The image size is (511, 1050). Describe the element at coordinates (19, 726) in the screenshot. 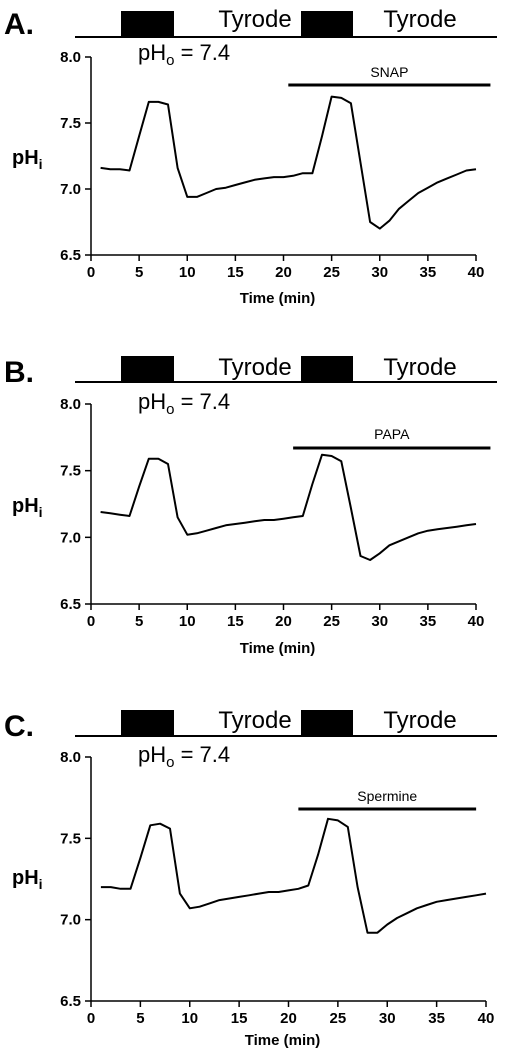

I see `panel-letter: C.` at that location.